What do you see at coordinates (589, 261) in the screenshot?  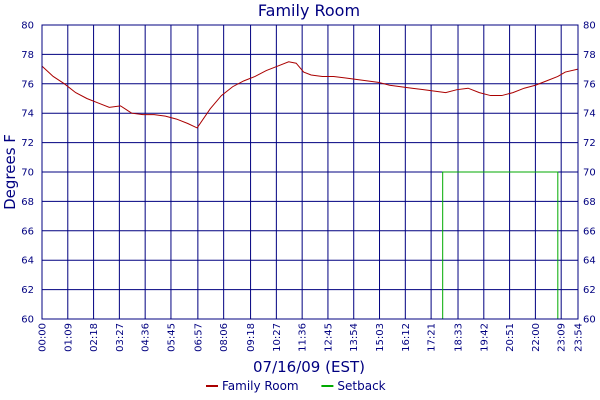 I see `y-tick-label-right: 64` at bounding box center [589, 261].